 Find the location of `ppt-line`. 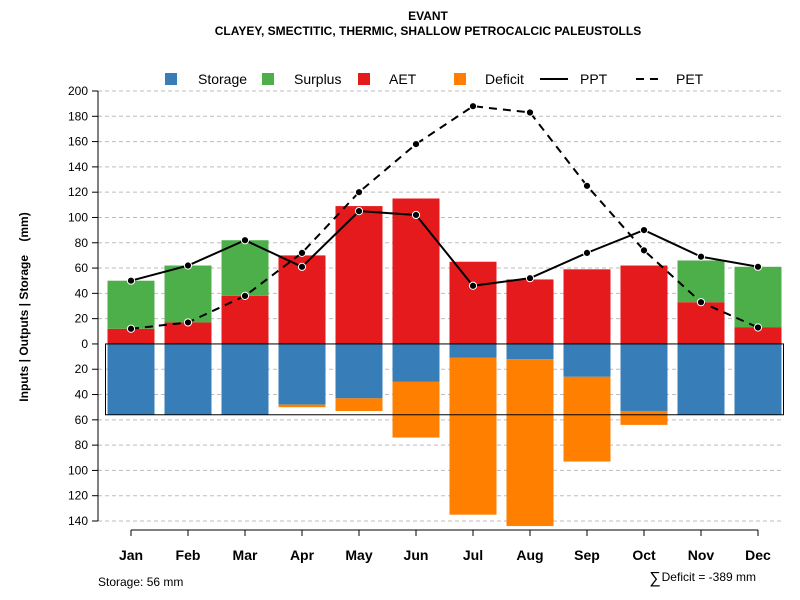

ppt-line is located at coordinates (444, 248).